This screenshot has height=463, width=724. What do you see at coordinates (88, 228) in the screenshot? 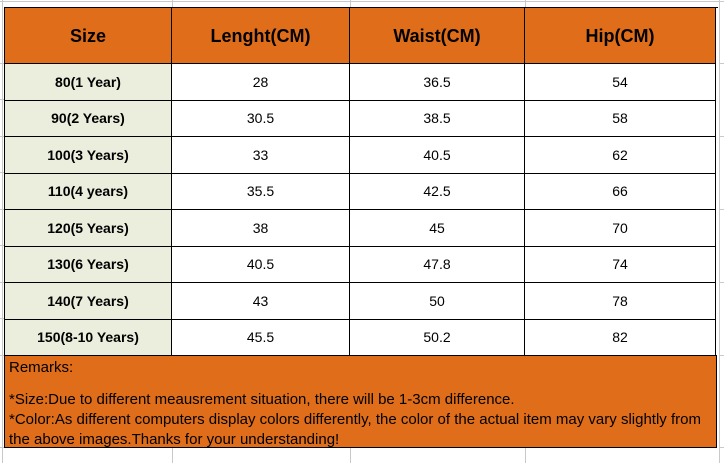
I see `size-cell: 120(5 Years)` at bounding box center [88, 228].